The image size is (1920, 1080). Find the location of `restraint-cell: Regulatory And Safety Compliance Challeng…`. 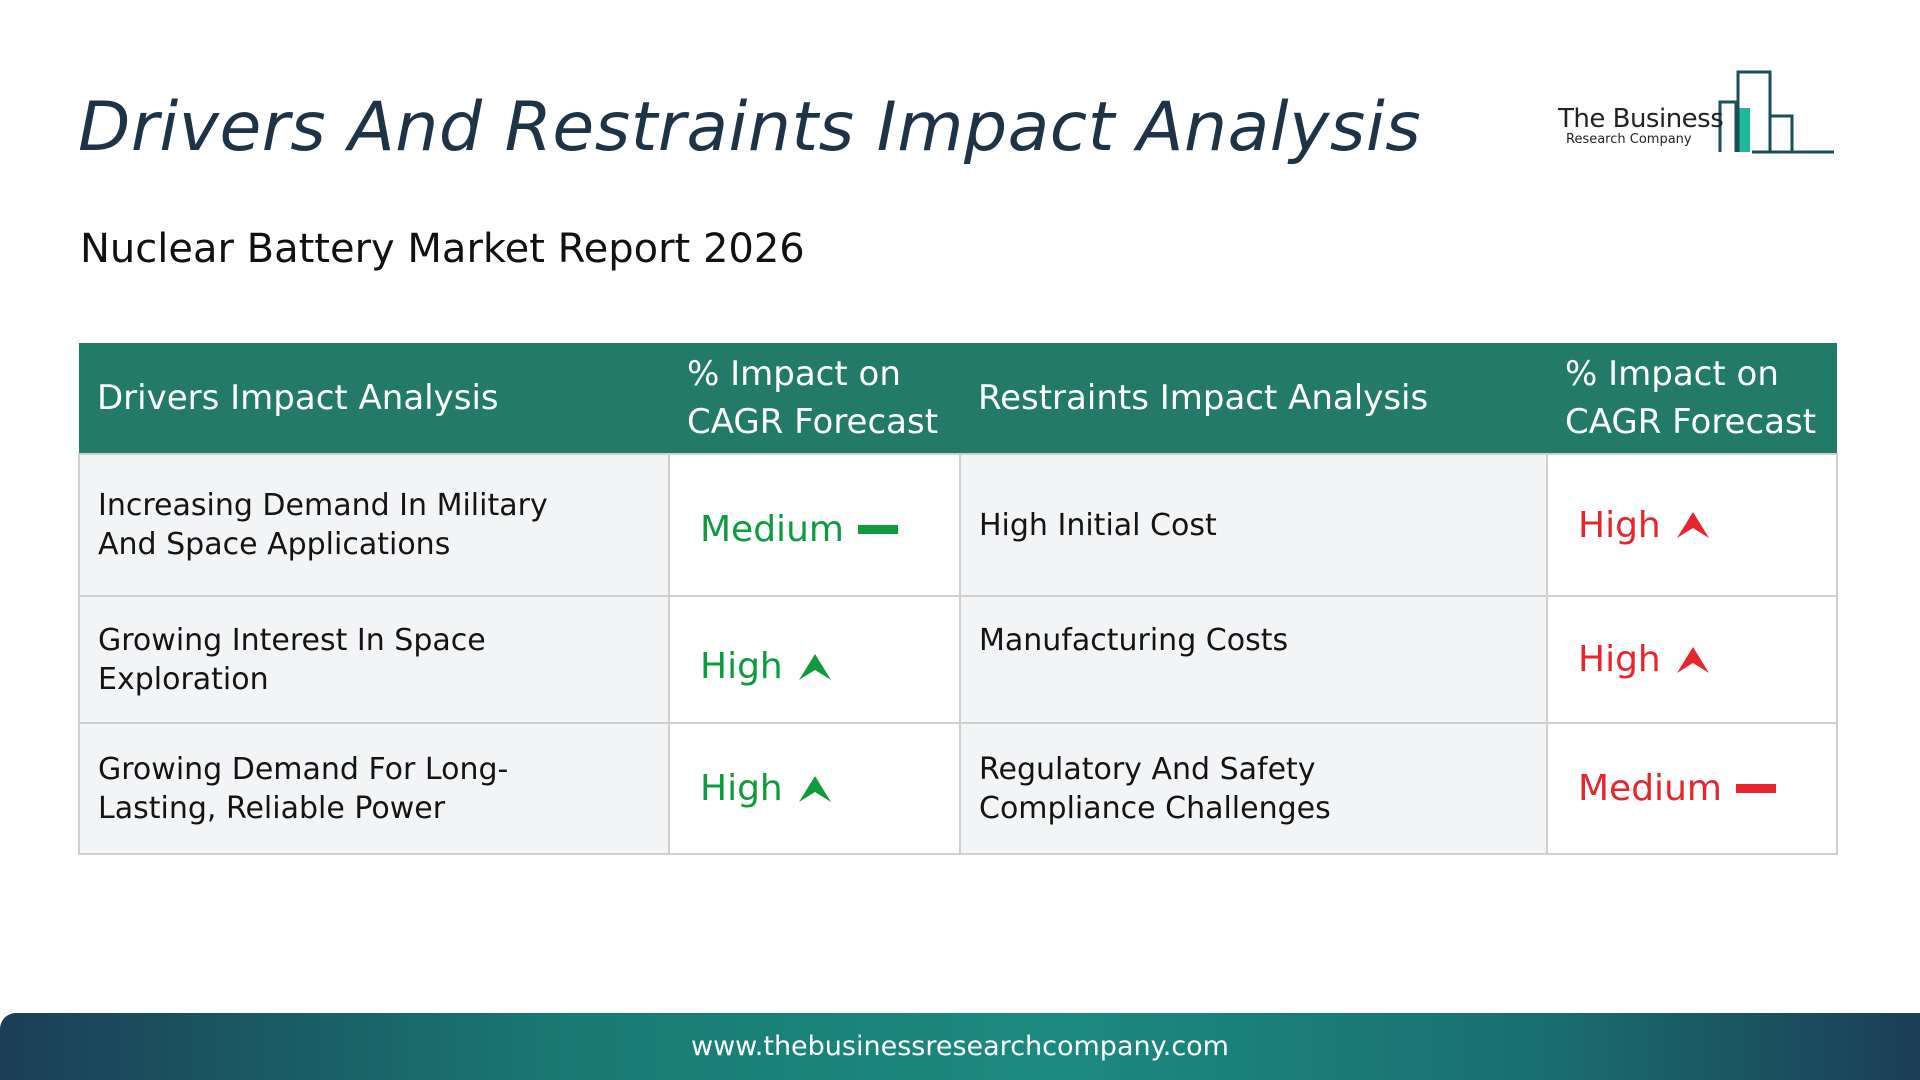

restraint-cell: Regulatory And Safety Compliance Challeng… is located at coordinates (1253, 788).